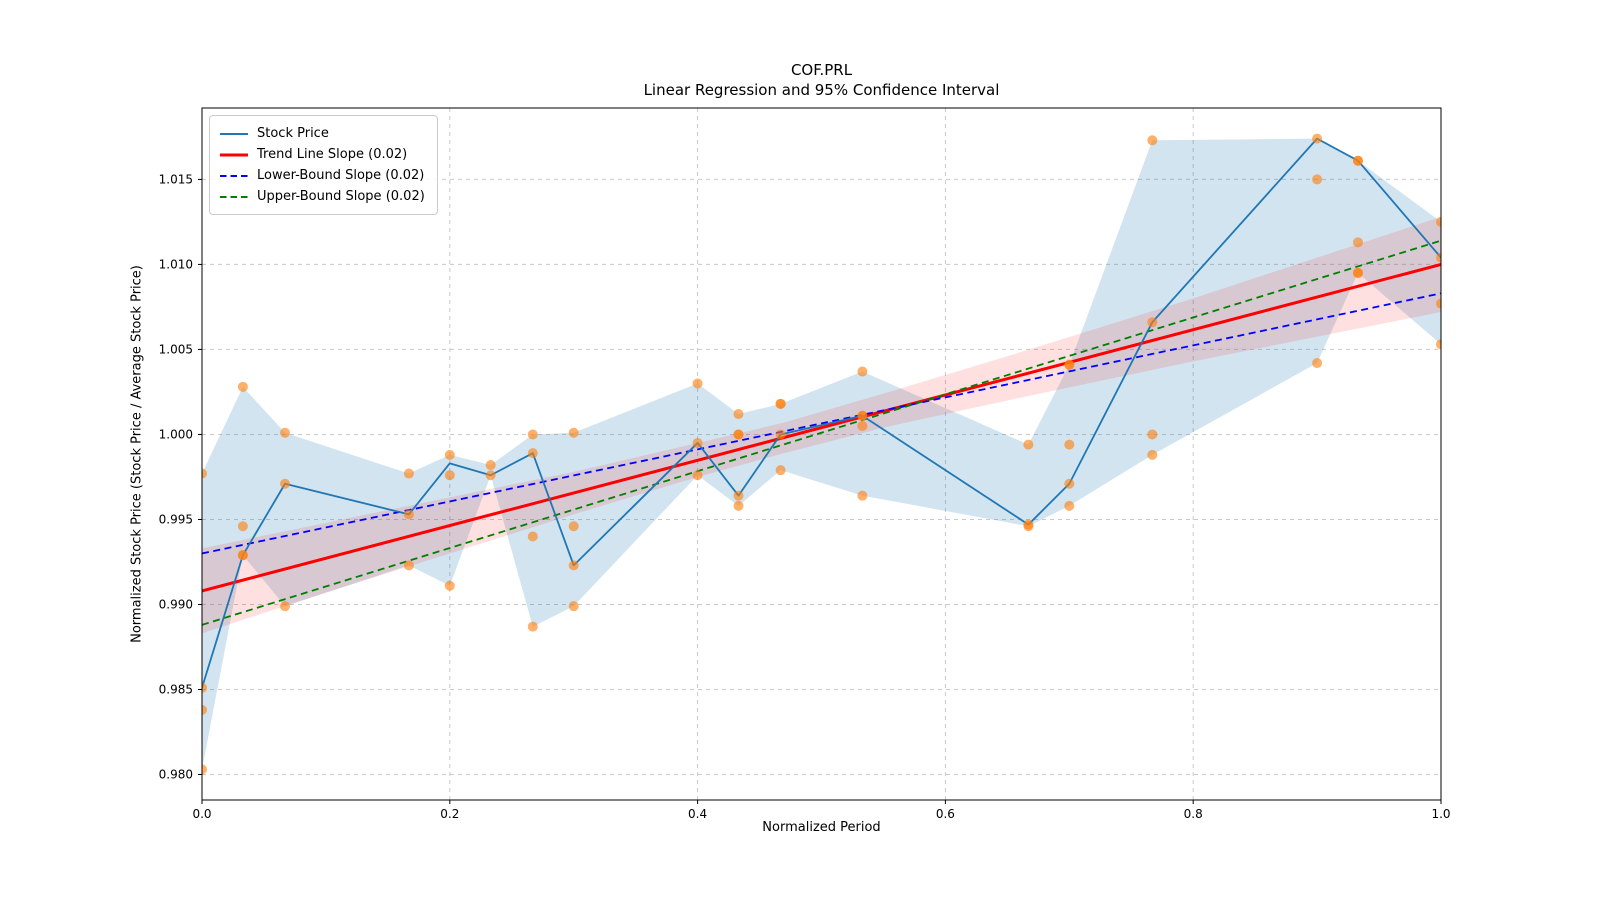 The image size is (1600, 900). I want to click on y-tick-label: 0.995, so click(176, 519).